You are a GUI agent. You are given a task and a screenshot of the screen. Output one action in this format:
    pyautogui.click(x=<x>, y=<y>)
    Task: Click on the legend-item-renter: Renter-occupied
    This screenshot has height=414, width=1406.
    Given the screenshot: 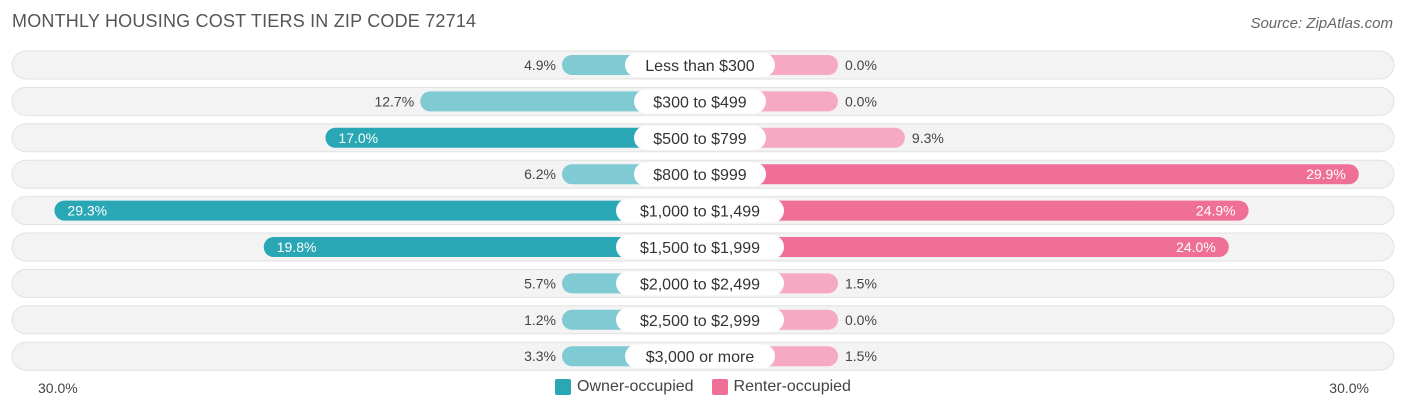 What is the action you would take?
    pyautogui.click(x=781, y=387)
    